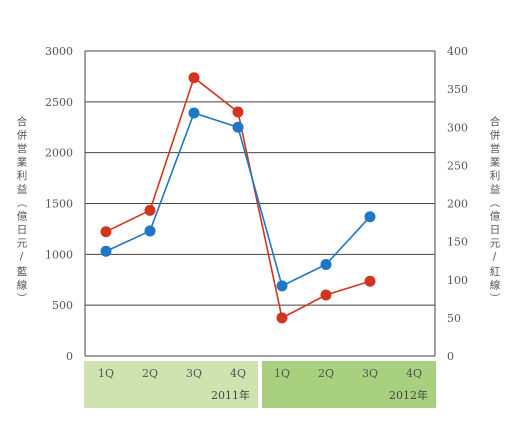 The height and width of the screenshot is (421, 520). Describe the element at coordinates (457, 280) in the screenshot. I see `right-tick-label: 100` at that location.